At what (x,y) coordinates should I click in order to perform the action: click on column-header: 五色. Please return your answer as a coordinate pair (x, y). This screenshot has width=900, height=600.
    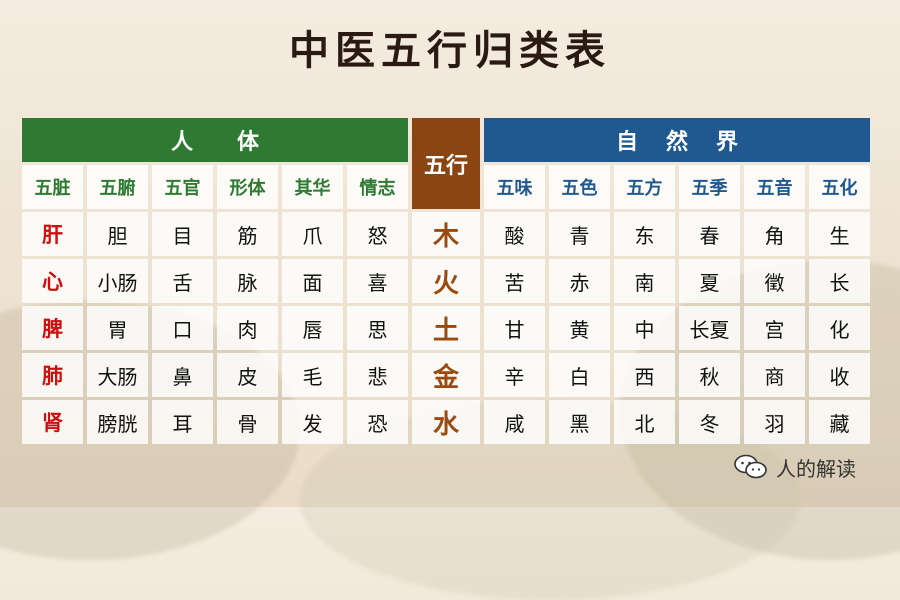
    Looking at the image, I should click on (579, 187).